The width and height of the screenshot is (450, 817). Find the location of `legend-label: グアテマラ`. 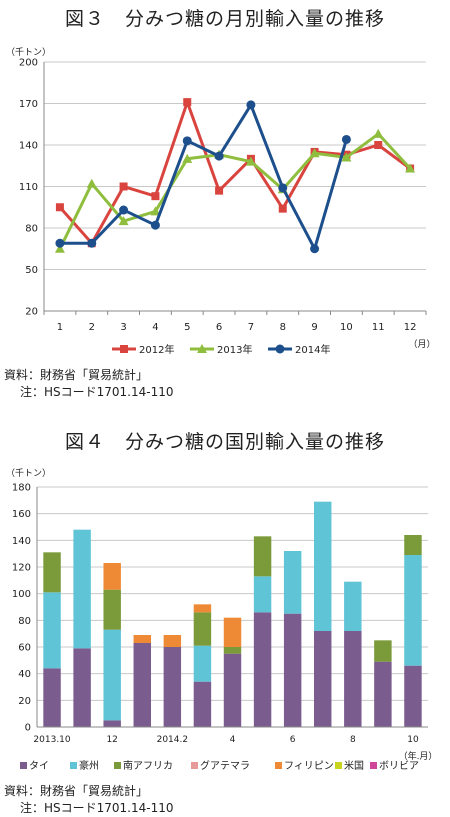

legend-label: グアテマラ is located at coordinates (225, 765).